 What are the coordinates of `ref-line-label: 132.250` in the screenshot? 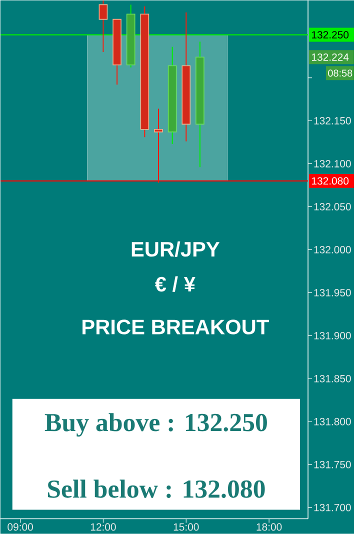 It's located at (330, 34).